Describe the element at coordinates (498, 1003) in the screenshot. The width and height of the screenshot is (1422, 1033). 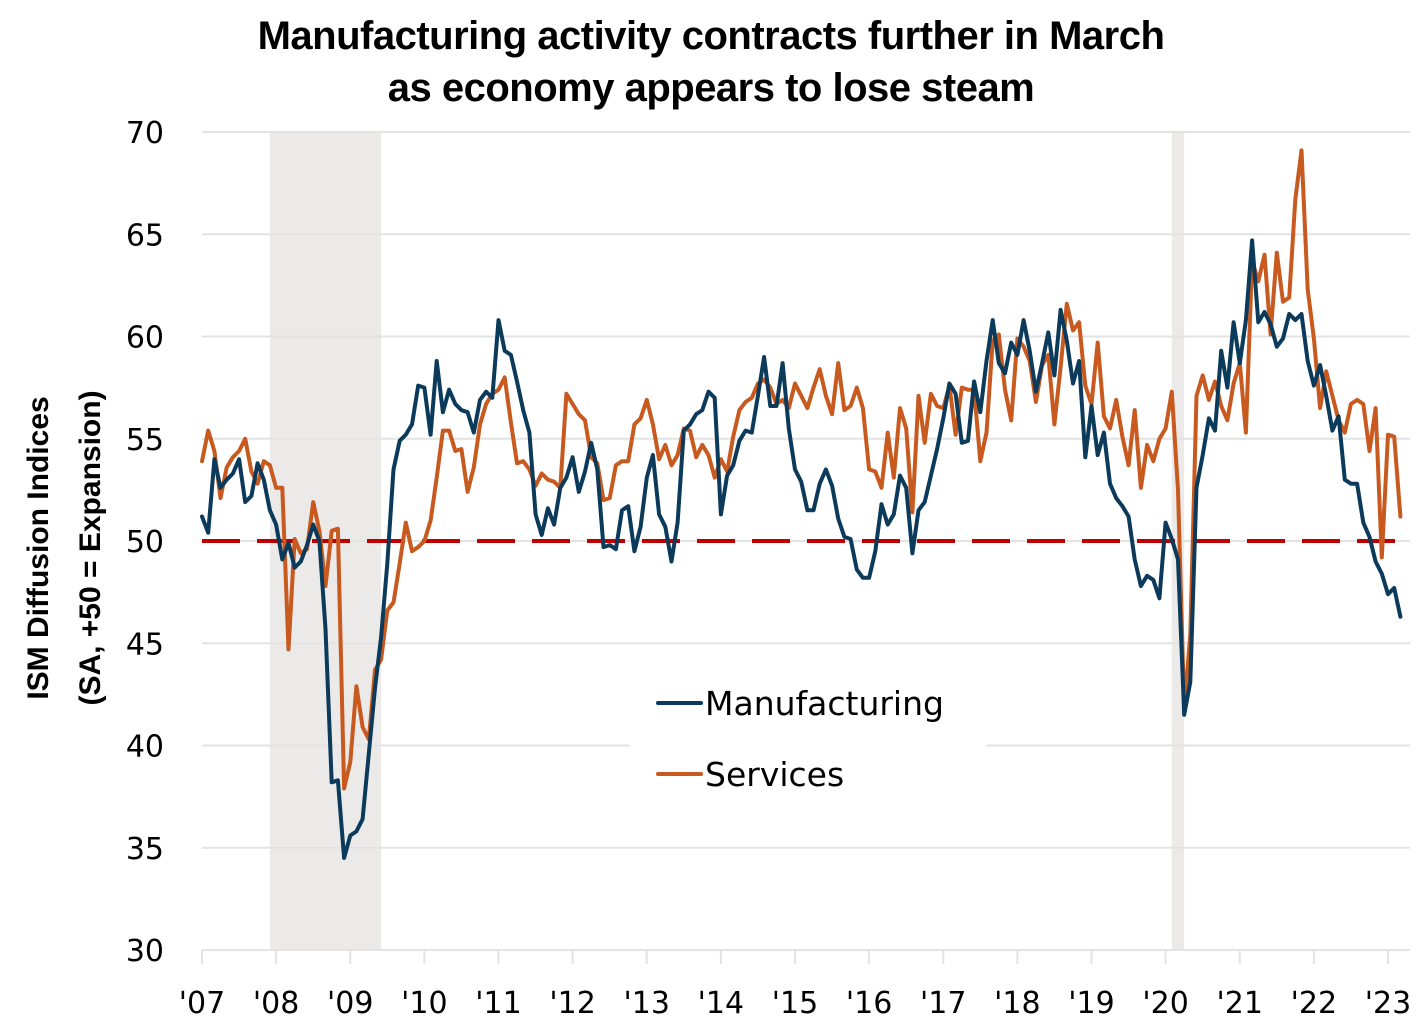
I see `x-tick-label: '11` at that location.